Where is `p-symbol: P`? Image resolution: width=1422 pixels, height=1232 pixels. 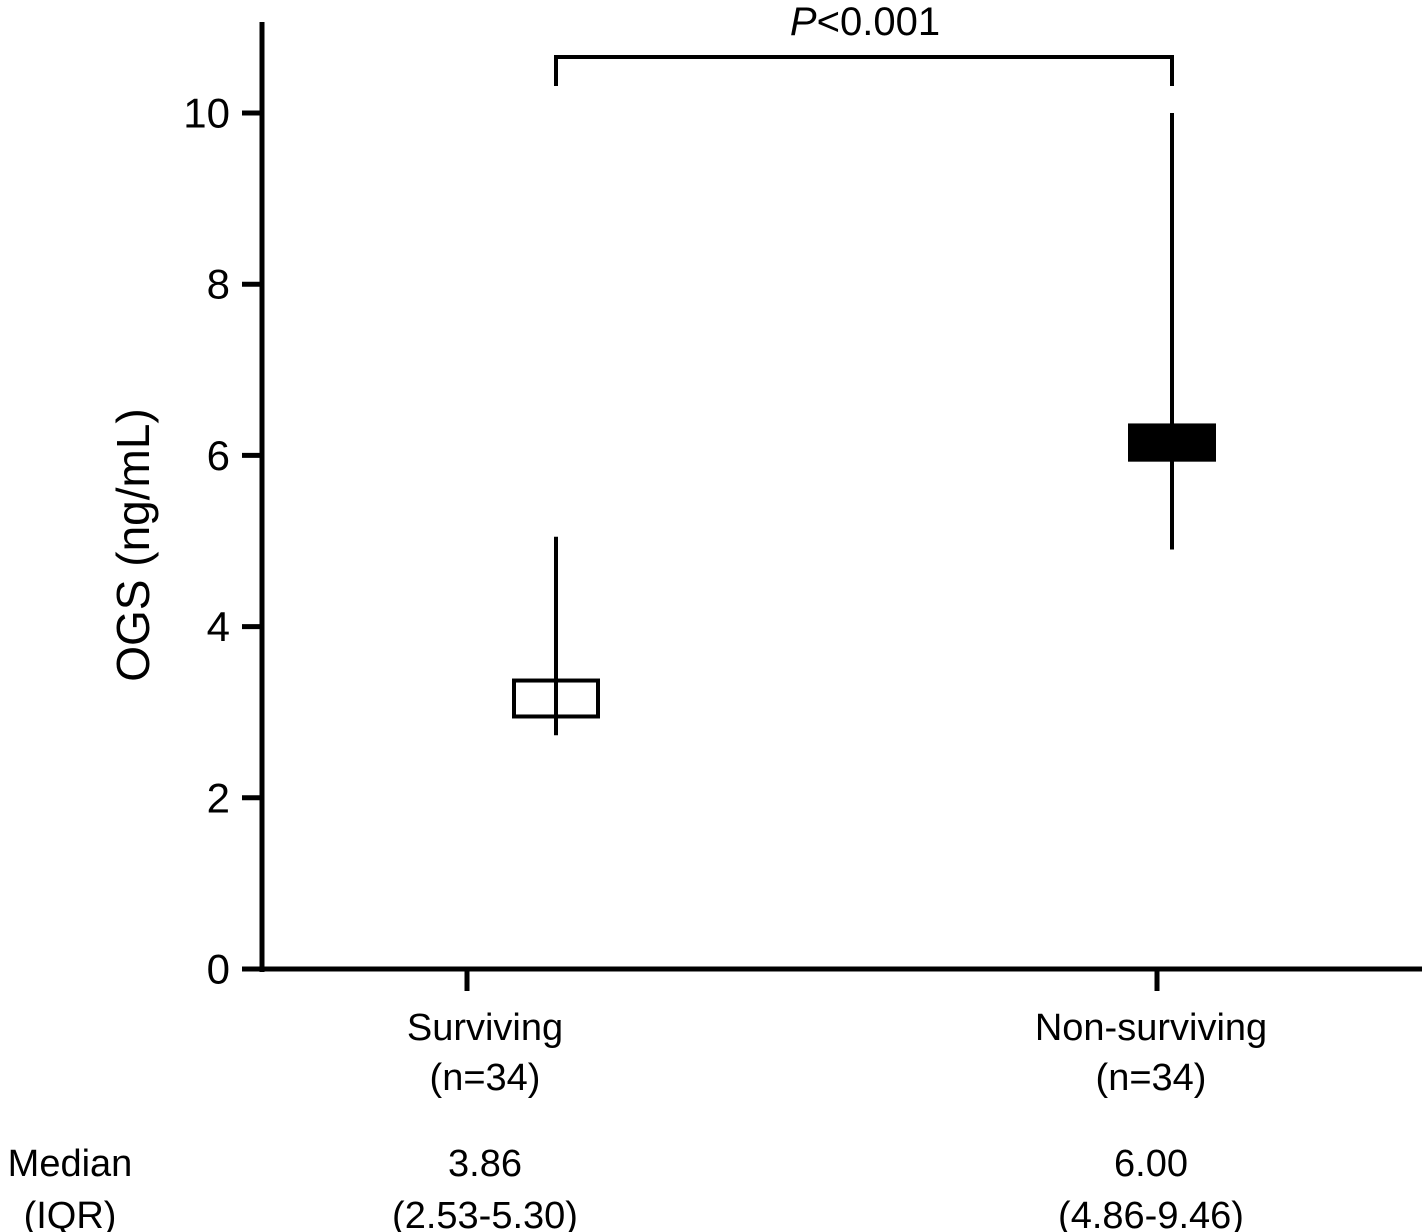
p-symbol: P is located at coordinates (803, 22).